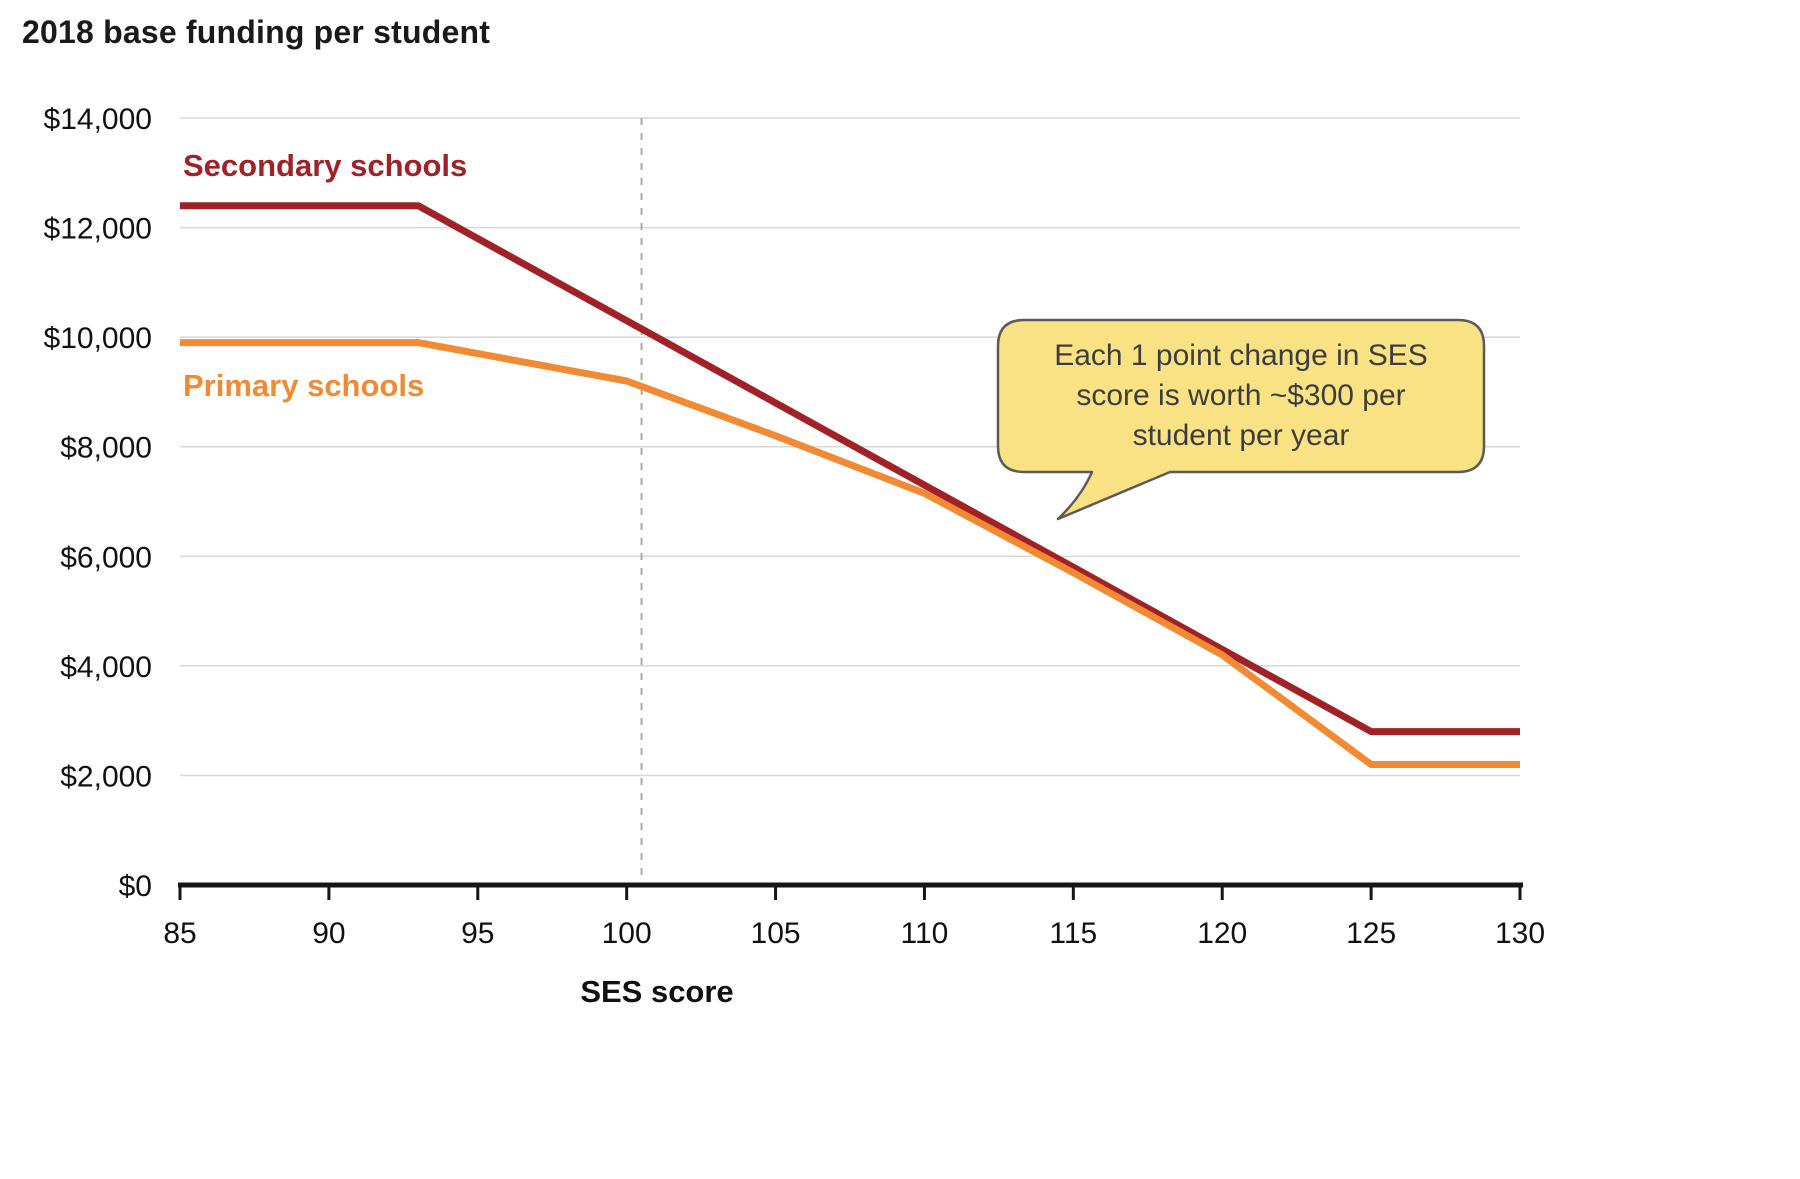  Describe the element at coordinates (304, 385) in the screenshot. I see `series-label-primary: Primary schools` at that location.